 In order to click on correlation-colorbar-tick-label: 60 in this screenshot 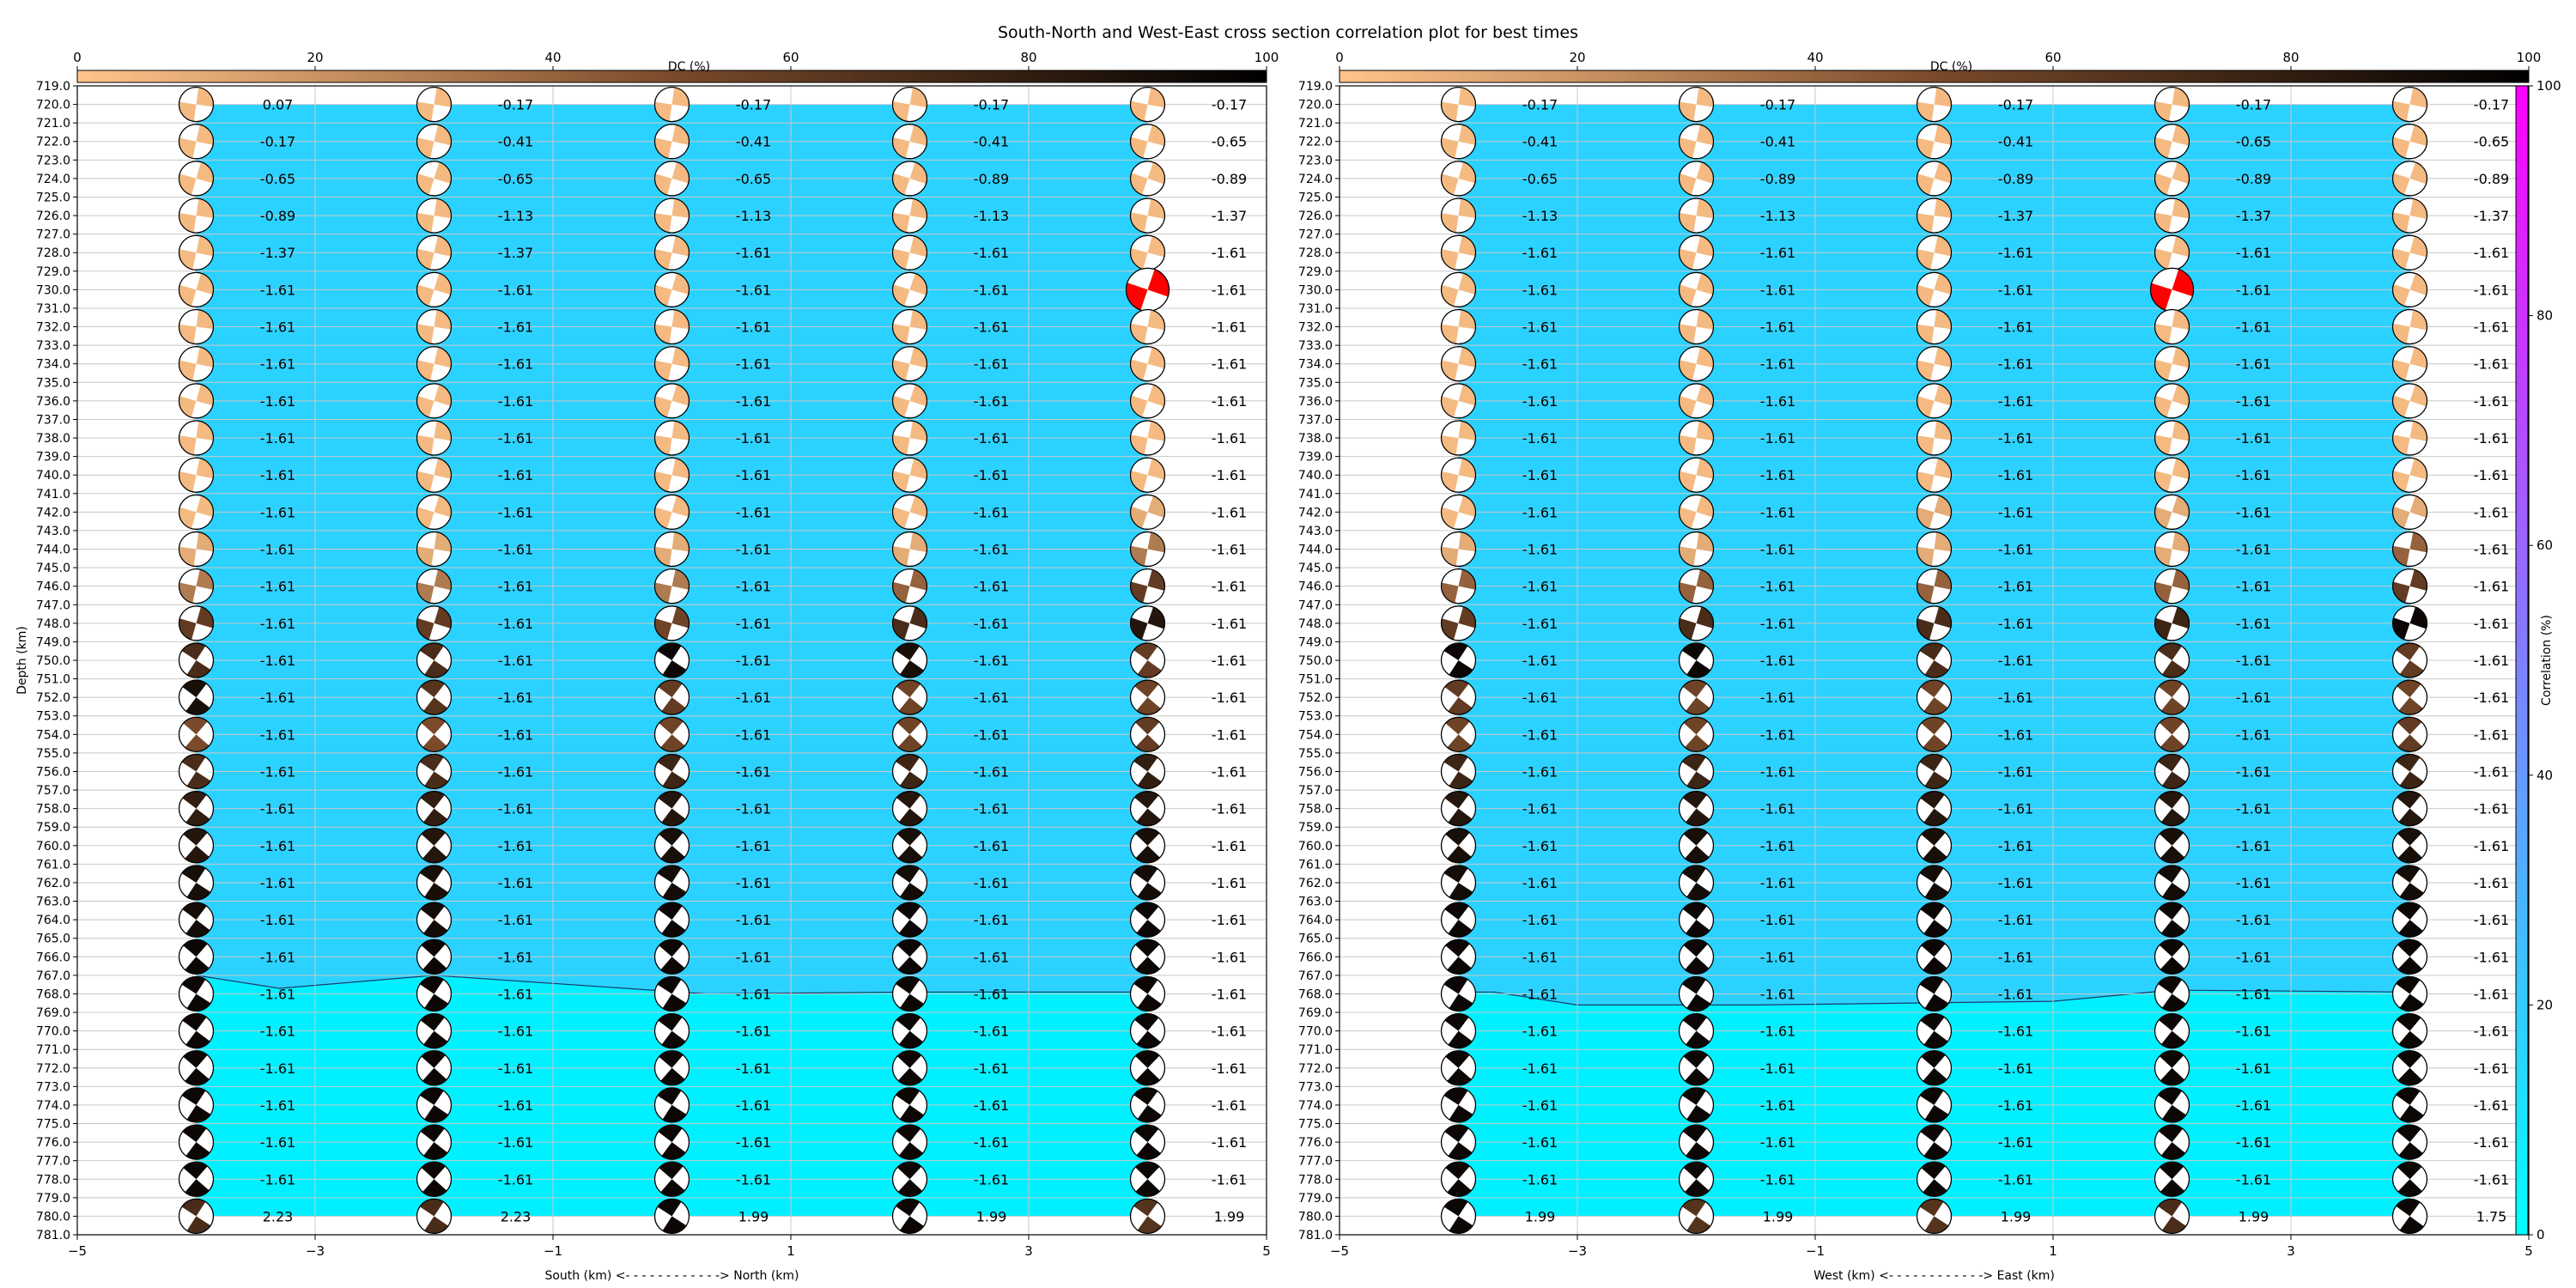, I will do `click(2545, 545)`.